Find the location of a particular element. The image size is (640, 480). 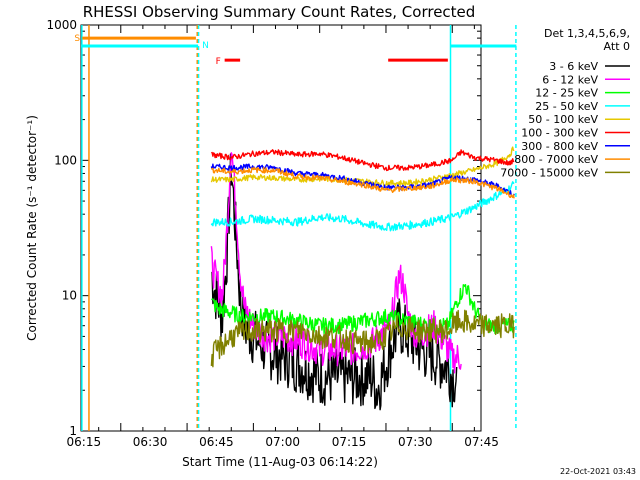

legend-entry-label: 50 - 100 keV is located at coordinates (563, 119).